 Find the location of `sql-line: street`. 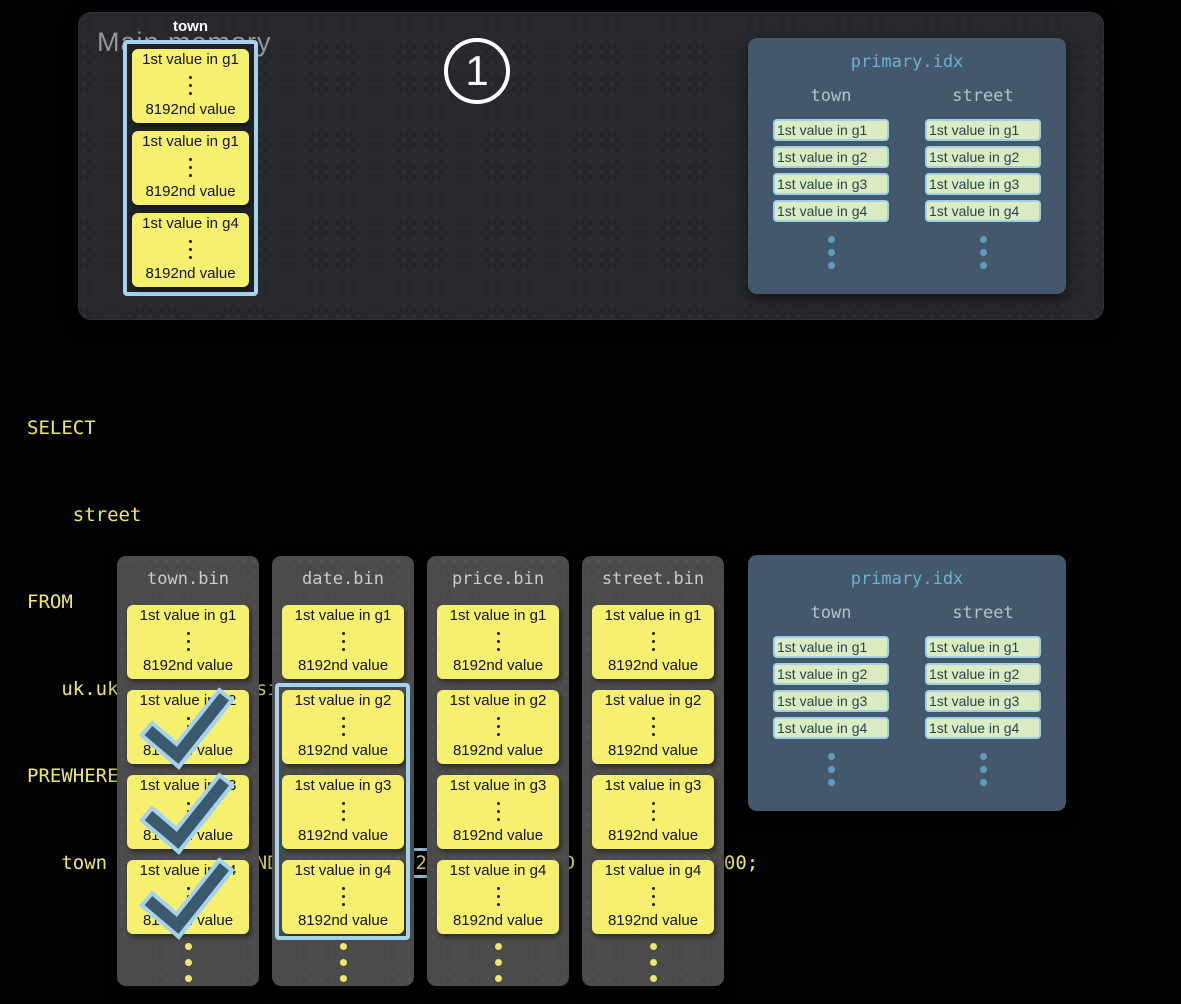

sql-line: street is located at coordinates (84, 515).